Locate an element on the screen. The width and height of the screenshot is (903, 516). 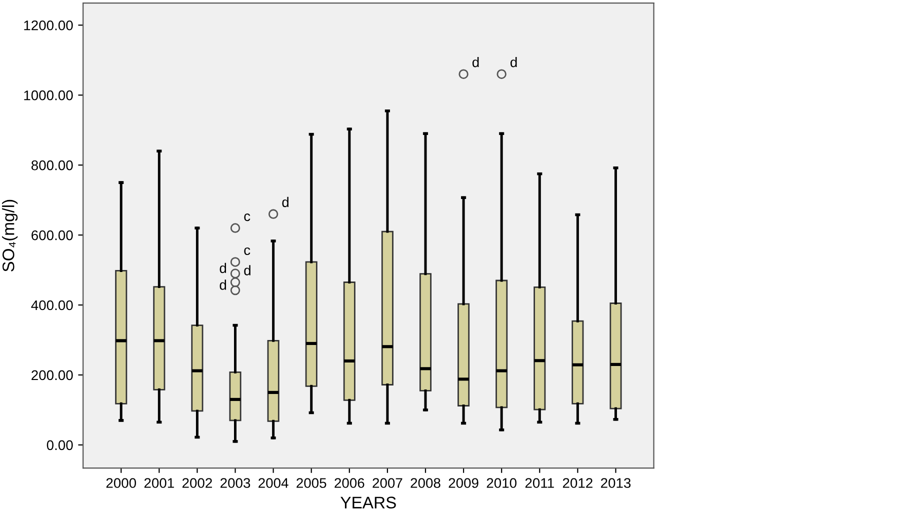
x-tick-label: 2012 is located at coordinates (577, 483).